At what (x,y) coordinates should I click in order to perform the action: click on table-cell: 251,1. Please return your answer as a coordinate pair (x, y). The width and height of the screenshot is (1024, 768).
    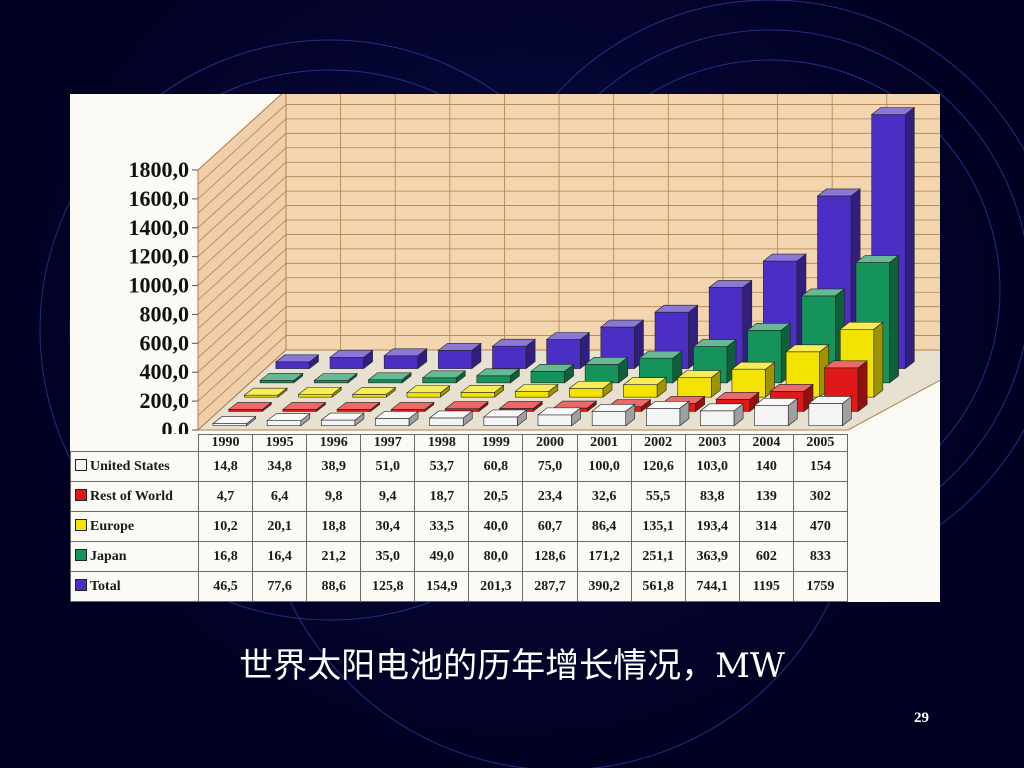
    Looking at the image, I should click on (658, 556).